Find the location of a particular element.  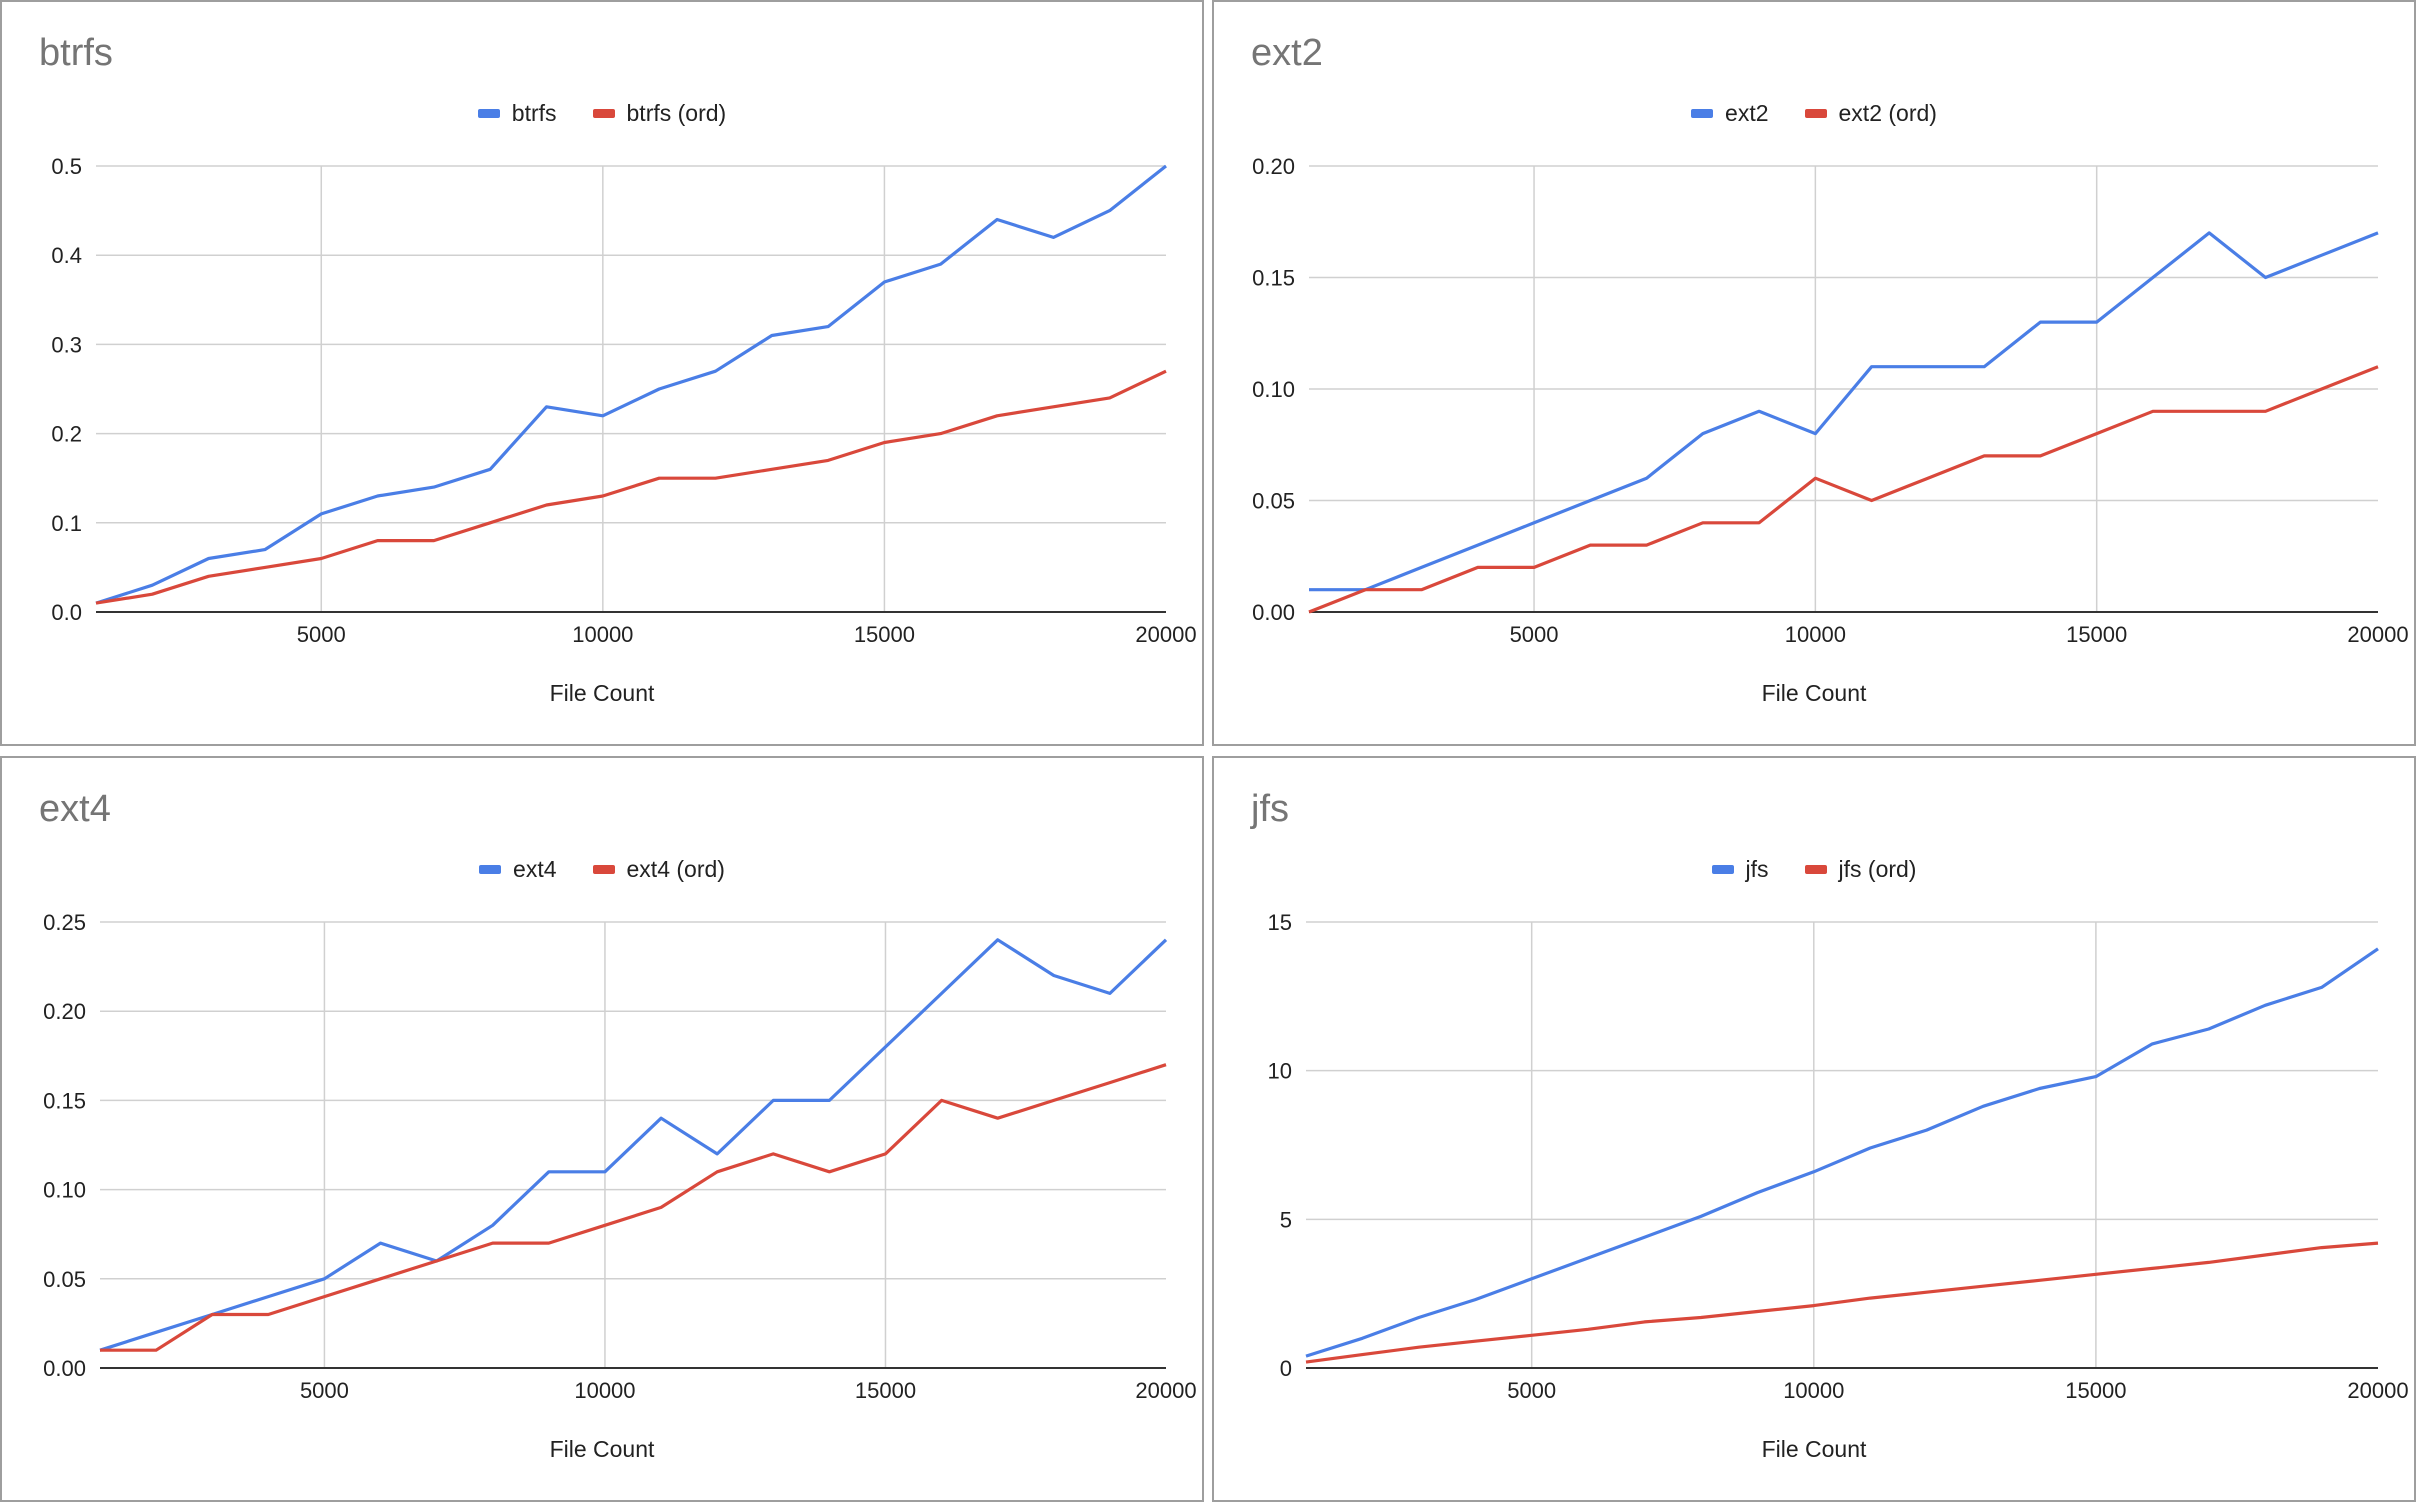

legend-item: ext4 (ord) is located at coordinates (658, 869).